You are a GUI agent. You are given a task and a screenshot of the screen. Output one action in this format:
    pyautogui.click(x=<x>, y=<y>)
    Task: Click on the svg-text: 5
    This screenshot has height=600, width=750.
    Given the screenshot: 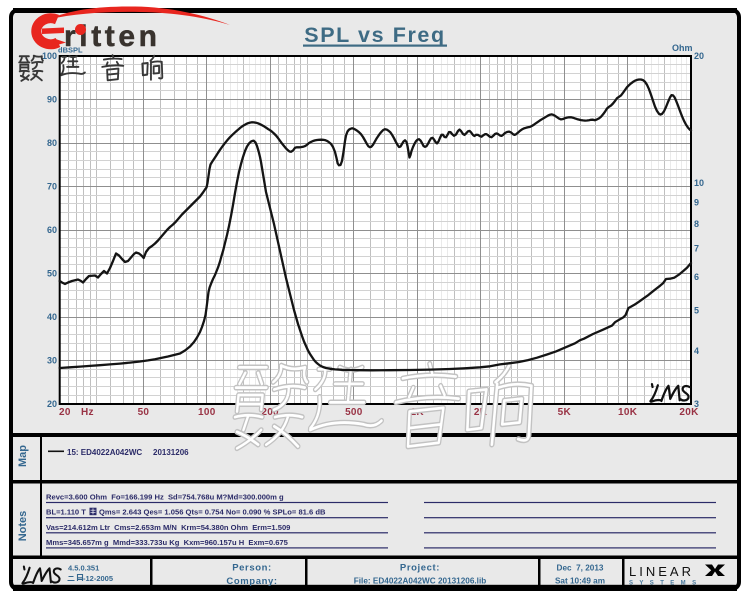 What is the action you would take?
    pyautogui.click(x=696, y=310)
    